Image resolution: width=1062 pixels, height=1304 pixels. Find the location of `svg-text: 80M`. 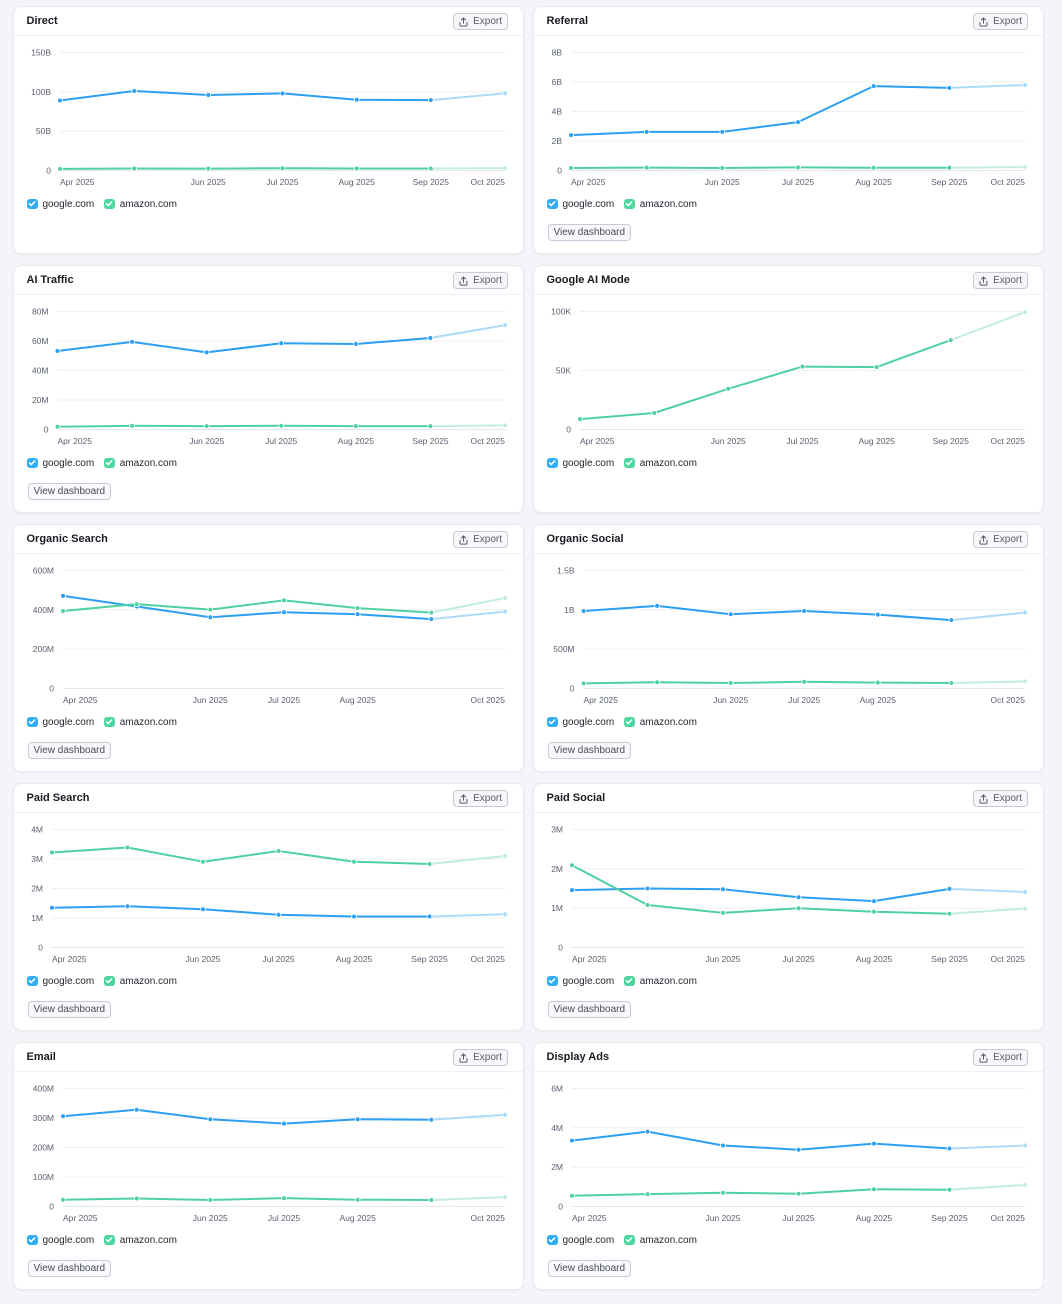

svg-text: 80M is located at coordinates (40, 312).